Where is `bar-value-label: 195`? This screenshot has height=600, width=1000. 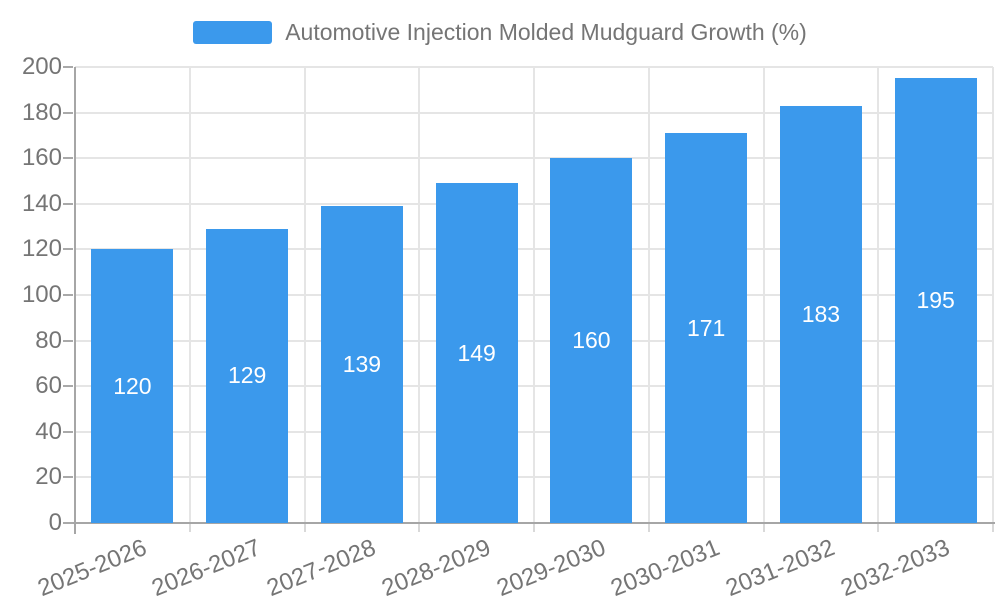 bar-value-label: 195 is located at coordinates (935, 300).